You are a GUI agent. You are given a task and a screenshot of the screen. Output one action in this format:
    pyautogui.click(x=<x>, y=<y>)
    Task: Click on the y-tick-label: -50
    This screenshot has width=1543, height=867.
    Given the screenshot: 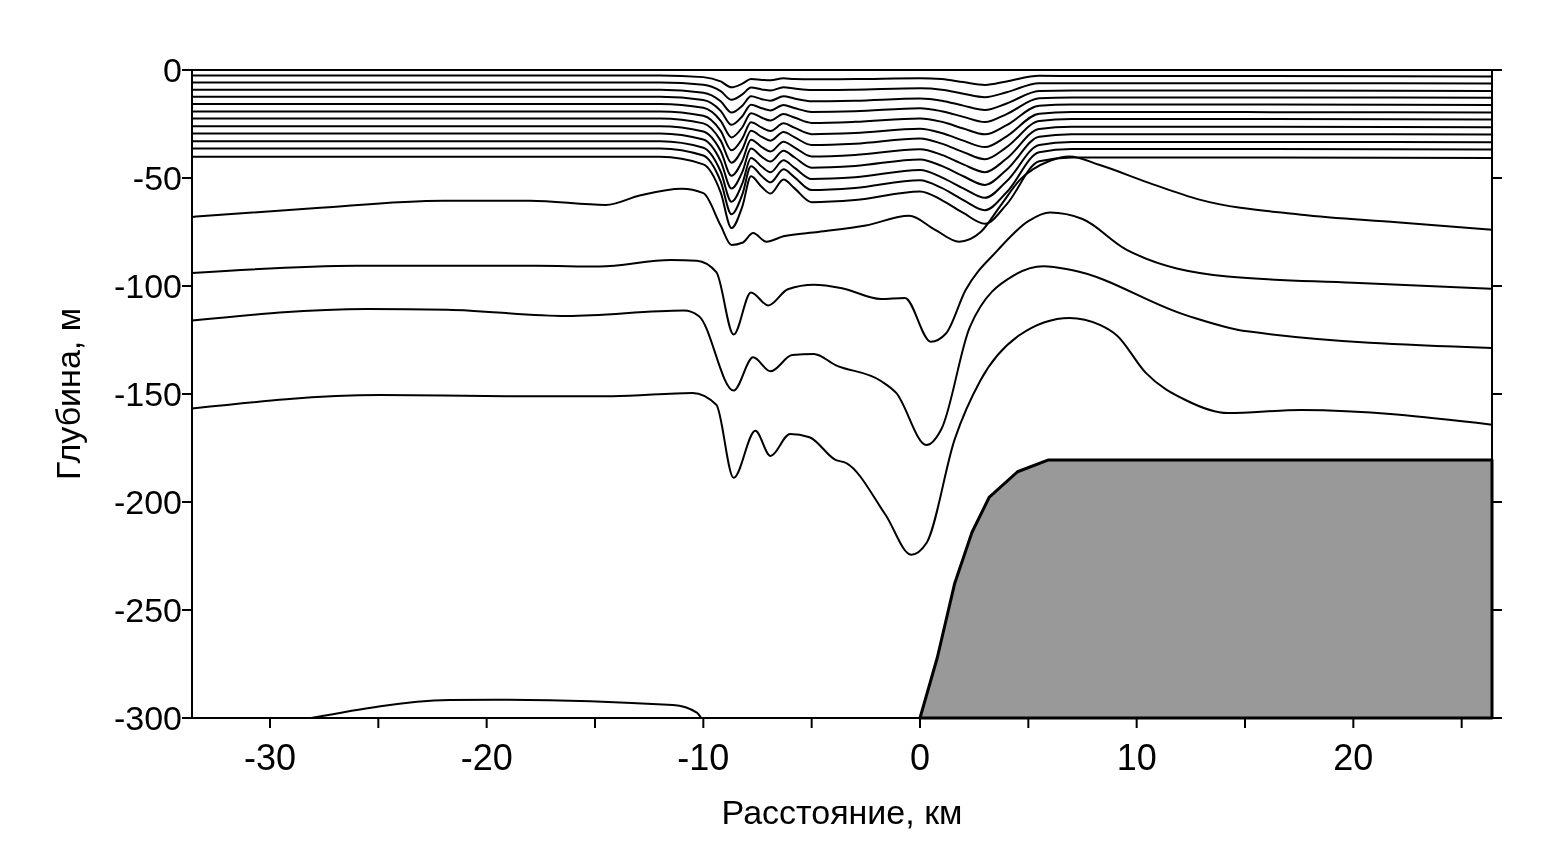 What is the action you would take?
    pyautogui.click(x=157, y=177)
    